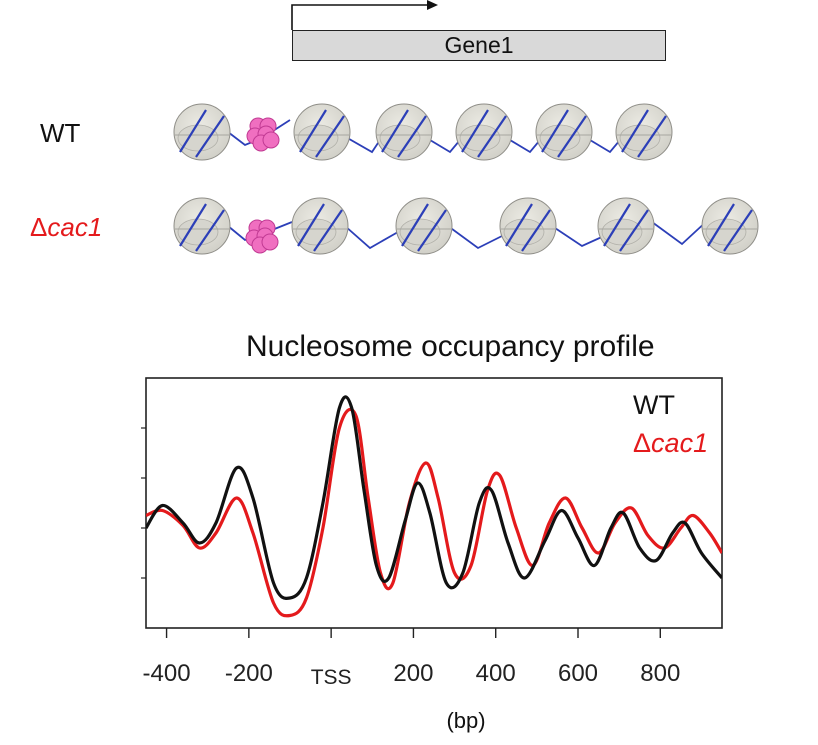 This screenshot has height=745, width=818. Describe the element at coordinates (432, 5) in the screenshot. I see `tss-arrow-head` at that location.